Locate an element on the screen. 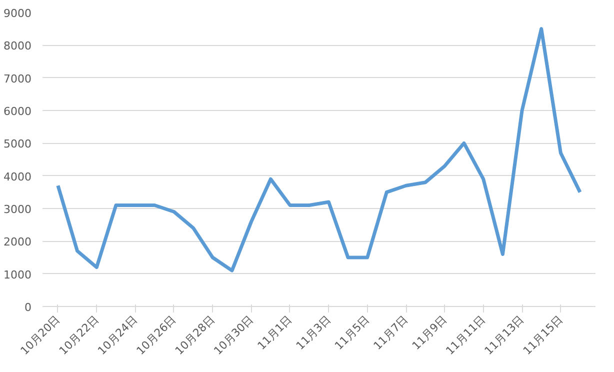 The height and width of the screenshot is (372, 614). y-tick-label: 8000 is located at coordinates (18, 46).